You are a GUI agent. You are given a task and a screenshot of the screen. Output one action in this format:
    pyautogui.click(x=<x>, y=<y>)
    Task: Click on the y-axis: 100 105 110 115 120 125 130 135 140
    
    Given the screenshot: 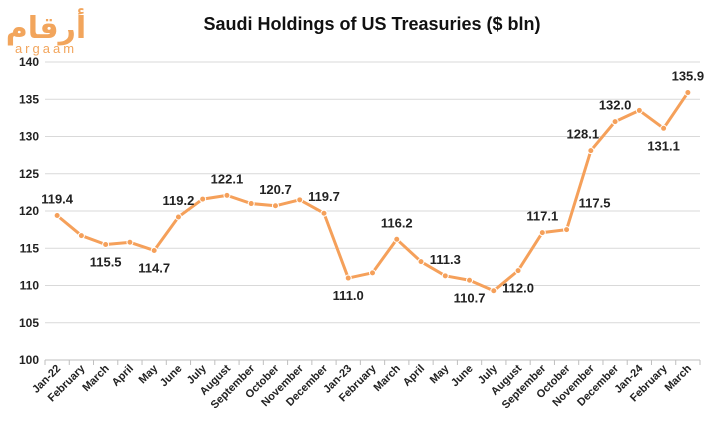 What is the action you would take?
    pyautogui.click(x=29, y=211)
    